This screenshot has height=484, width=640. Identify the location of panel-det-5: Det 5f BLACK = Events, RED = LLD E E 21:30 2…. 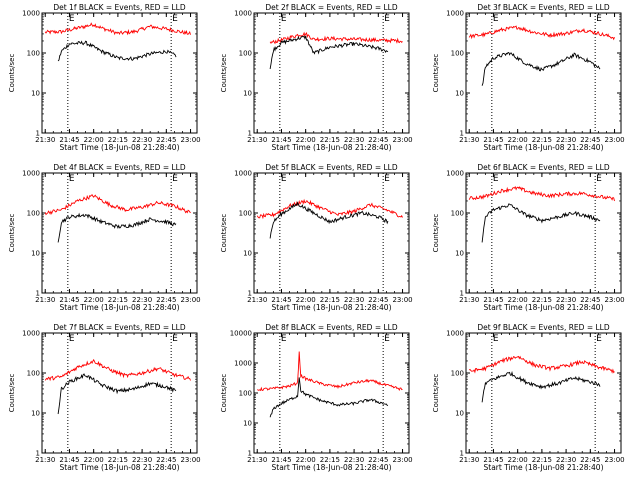
(316, 237).